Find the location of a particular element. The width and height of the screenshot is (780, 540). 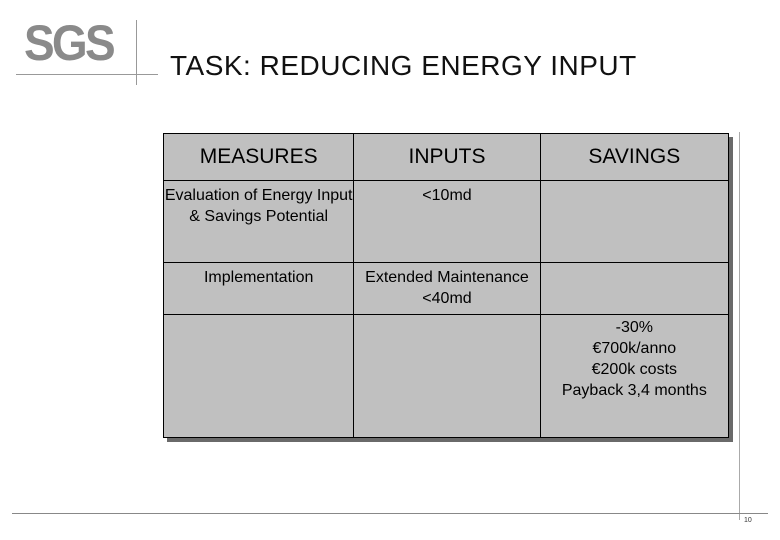

page-number: 10 is located at coordinates (748, 520).